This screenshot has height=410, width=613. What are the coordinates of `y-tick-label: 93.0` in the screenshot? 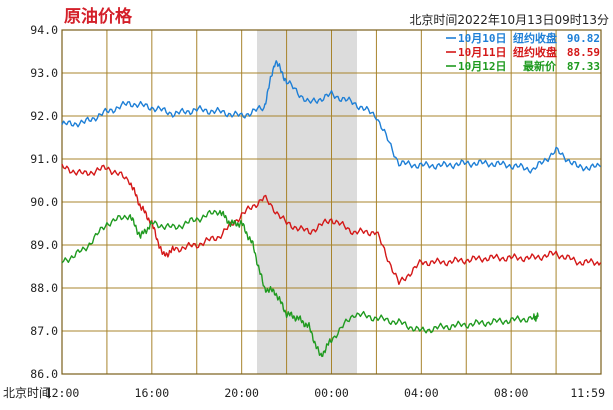 It's located at (44, 73).